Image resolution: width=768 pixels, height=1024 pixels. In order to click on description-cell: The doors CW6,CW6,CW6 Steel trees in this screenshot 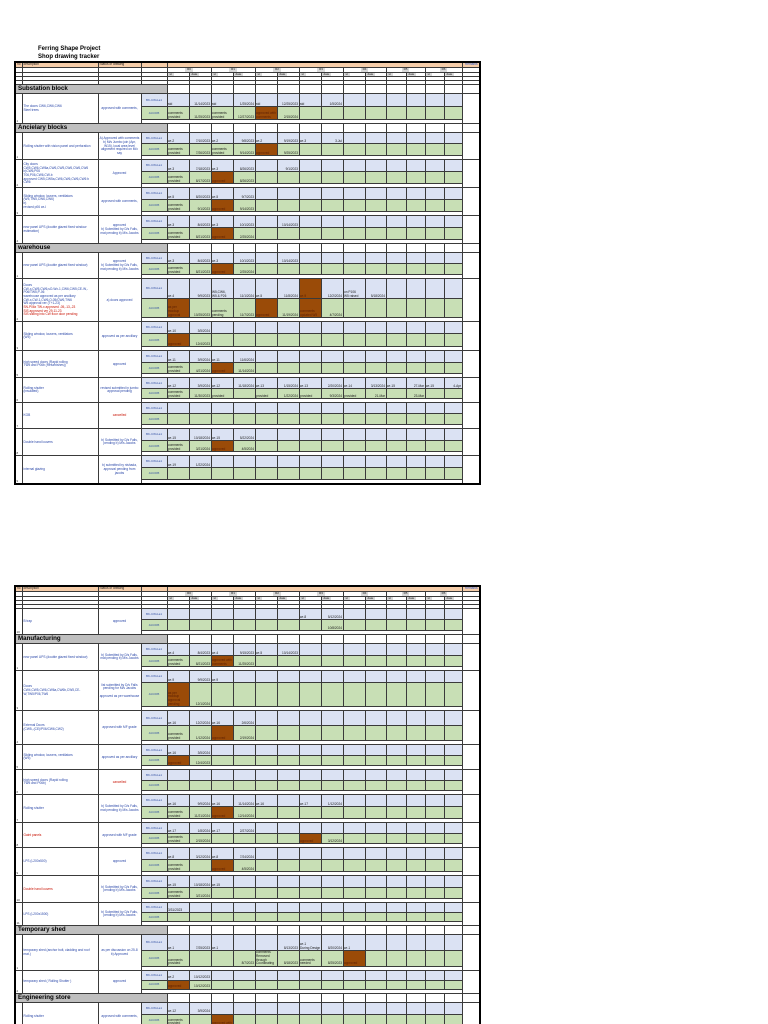, I will do `click(60, 109)`.